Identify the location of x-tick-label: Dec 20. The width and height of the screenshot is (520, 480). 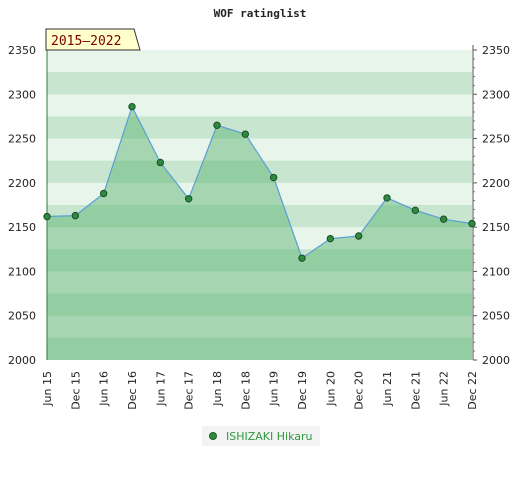
(359, 390).